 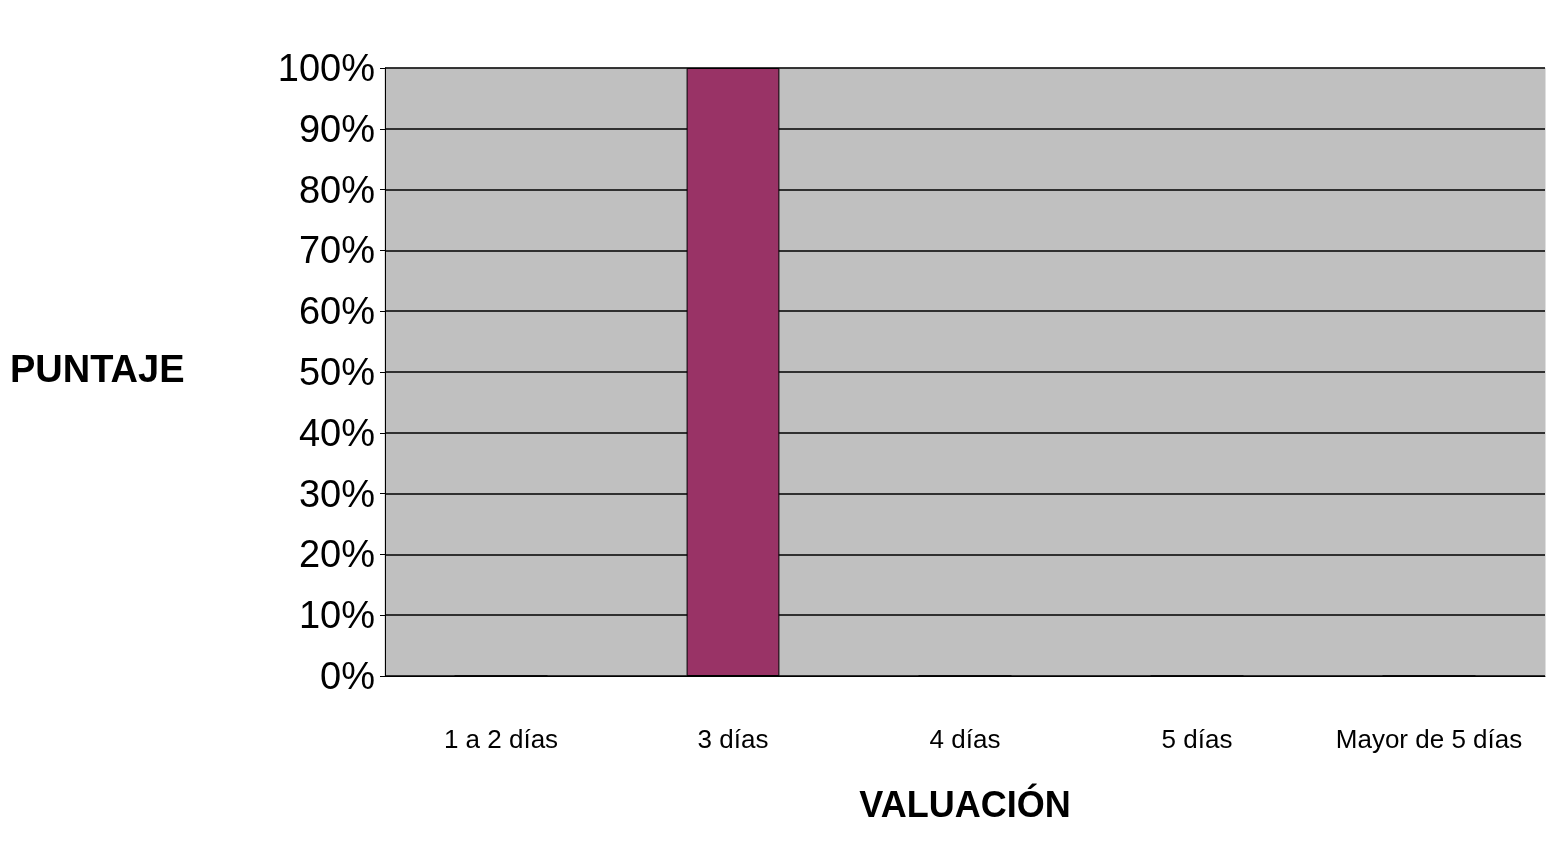 I want to click on y-tick-label: 10%, so click(x=336, y=615).